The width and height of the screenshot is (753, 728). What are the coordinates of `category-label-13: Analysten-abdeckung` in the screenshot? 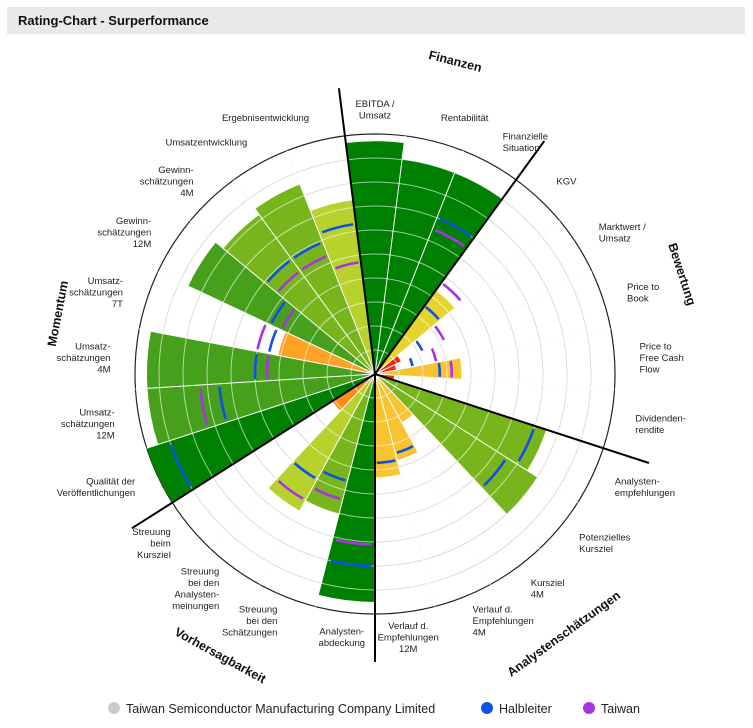 It's located at (342, 638).